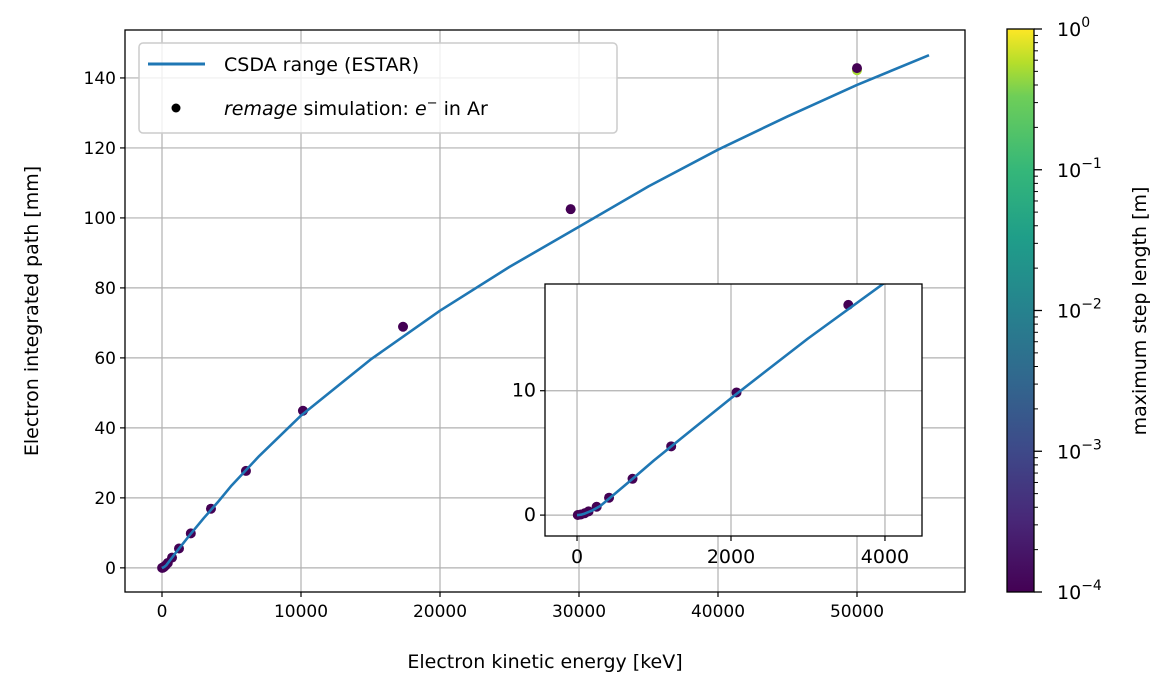  Describe the element at coordinates (1042, 171) in the screenshot. I see `inset-sim-point` at that location.